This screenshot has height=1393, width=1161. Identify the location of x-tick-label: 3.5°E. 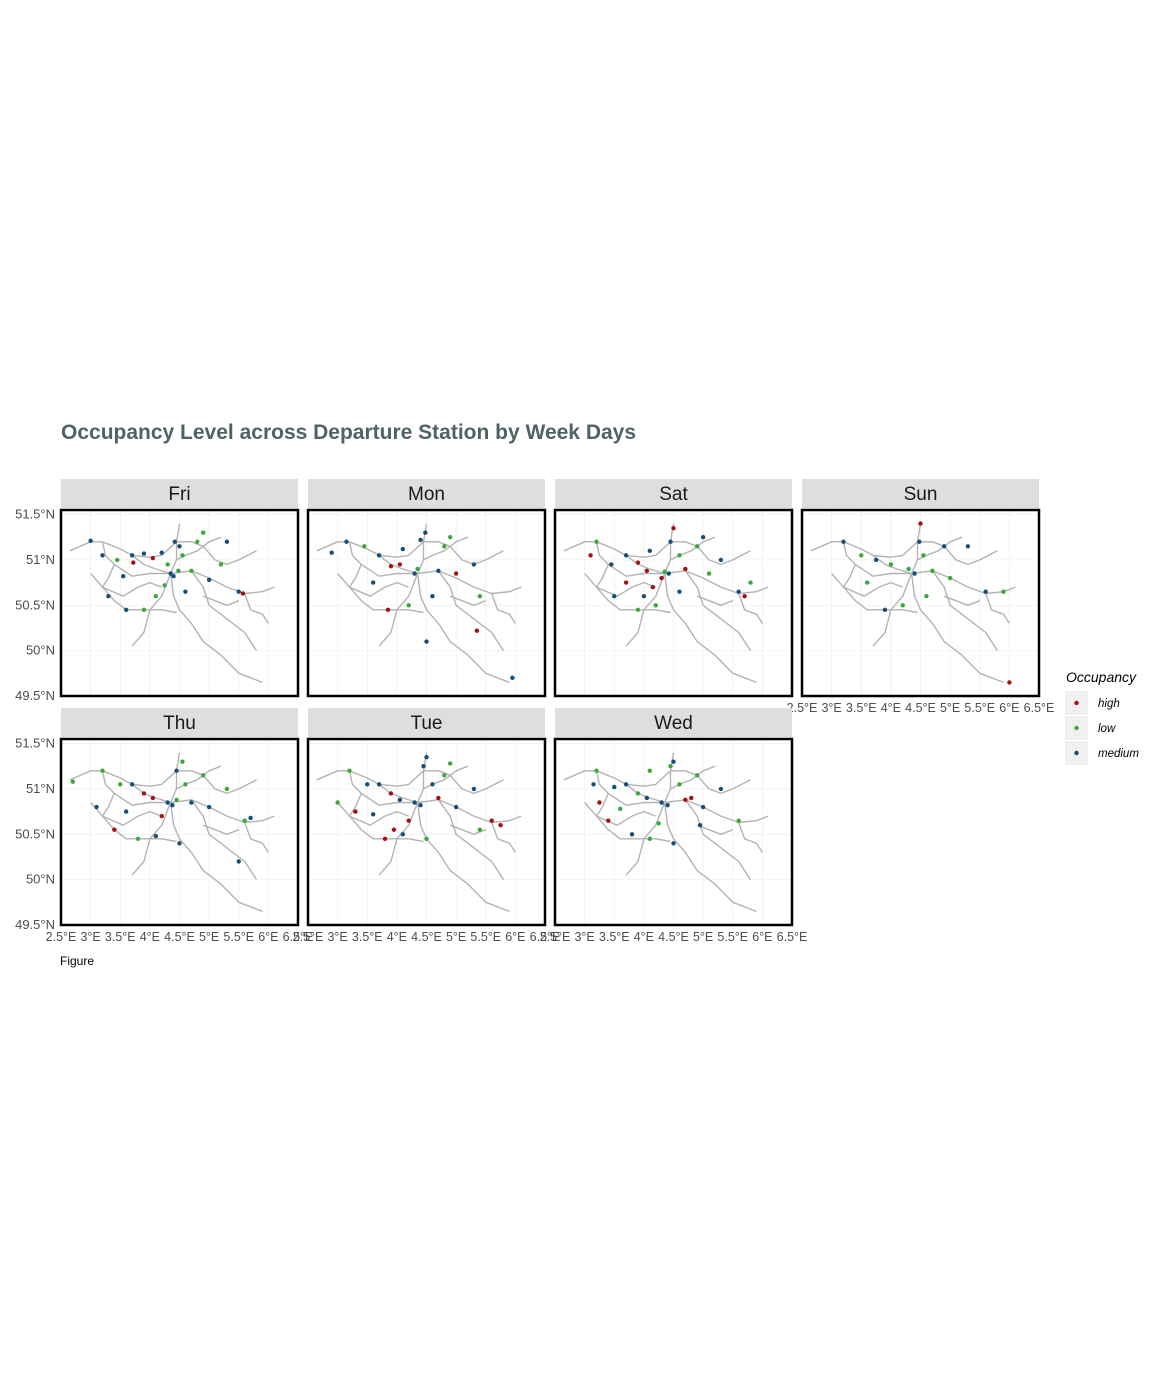
(861, 708).